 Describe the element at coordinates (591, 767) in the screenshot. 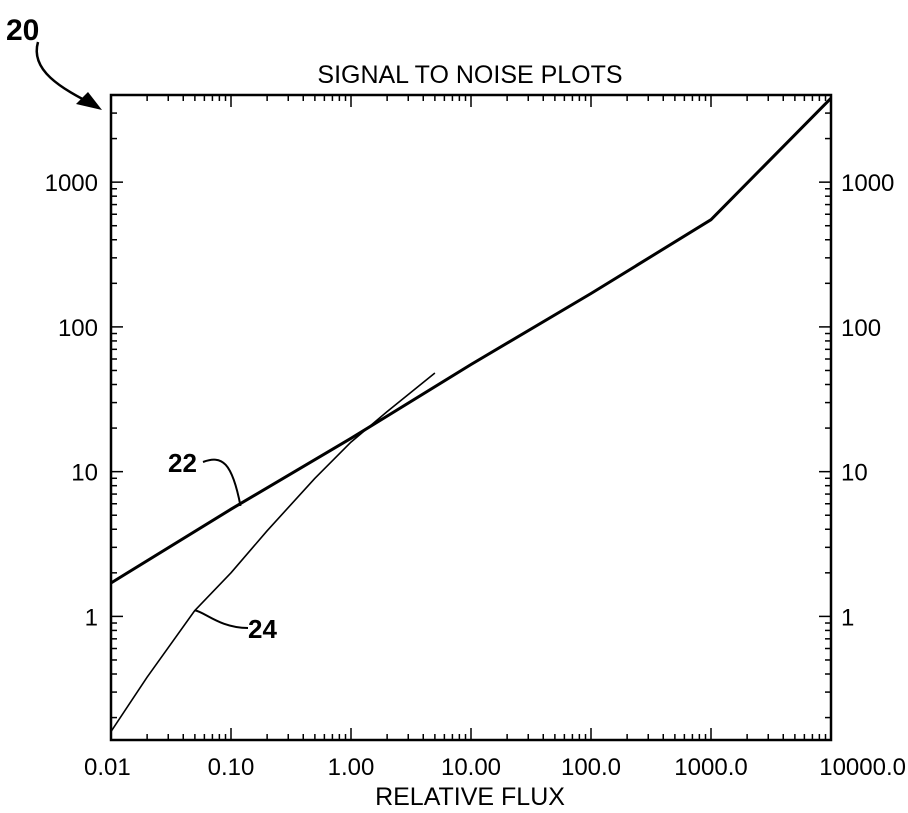

I see `x-tick-label: 100.0` at that location.